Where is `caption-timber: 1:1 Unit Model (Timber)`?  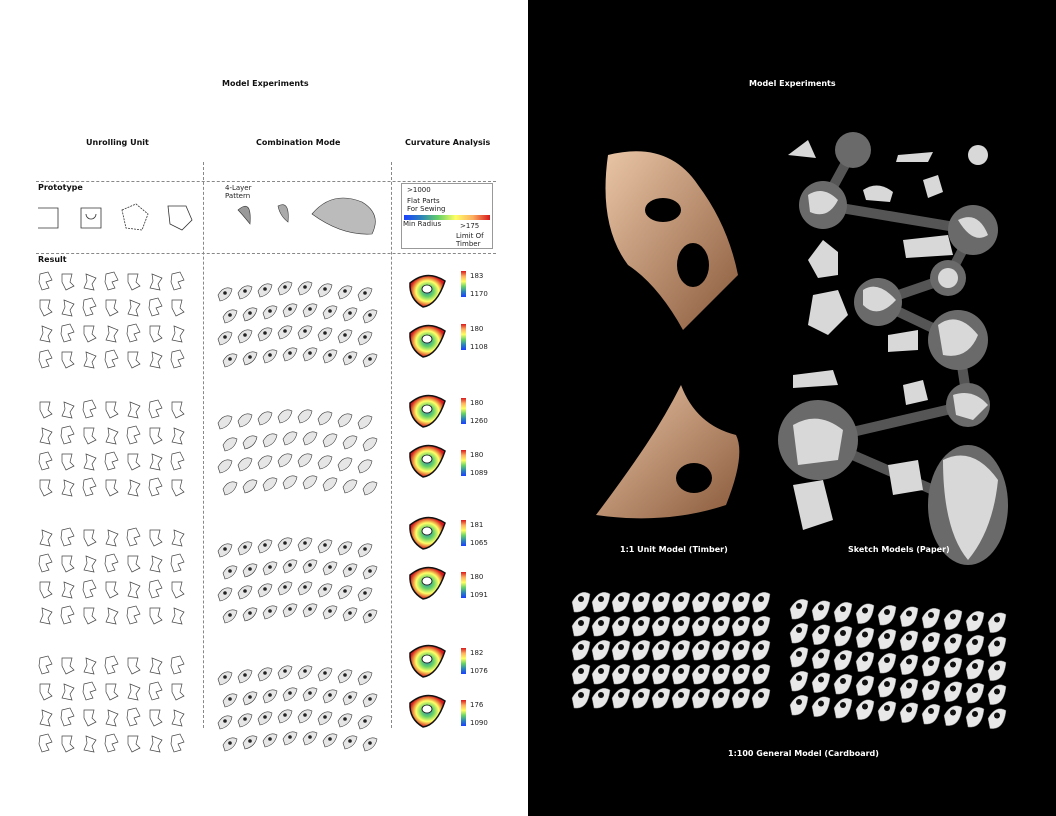 caption-timber: 1:1 Unit Model (Timber) is located at coordinates (674, 549).